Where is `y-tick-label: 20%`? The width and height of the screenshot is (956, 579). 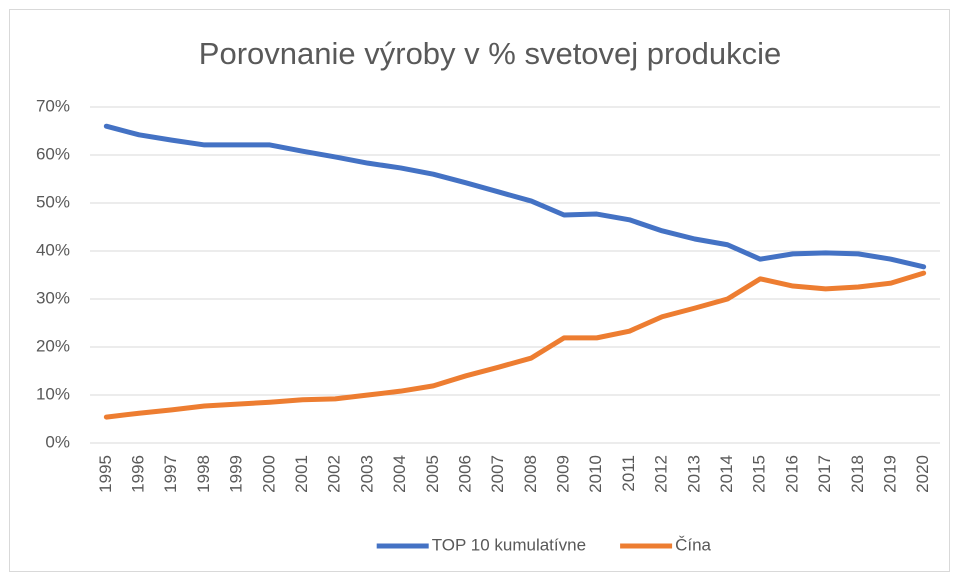 y-tick-label: 20% is located at coordinates (53, 345).